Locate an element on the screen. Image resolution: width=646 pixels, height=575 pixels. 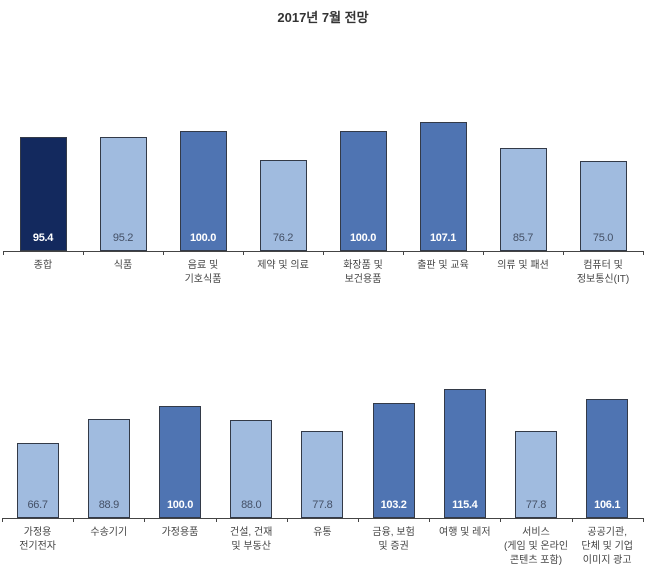
bar: 95.2 is located at coordinates (123, 193).